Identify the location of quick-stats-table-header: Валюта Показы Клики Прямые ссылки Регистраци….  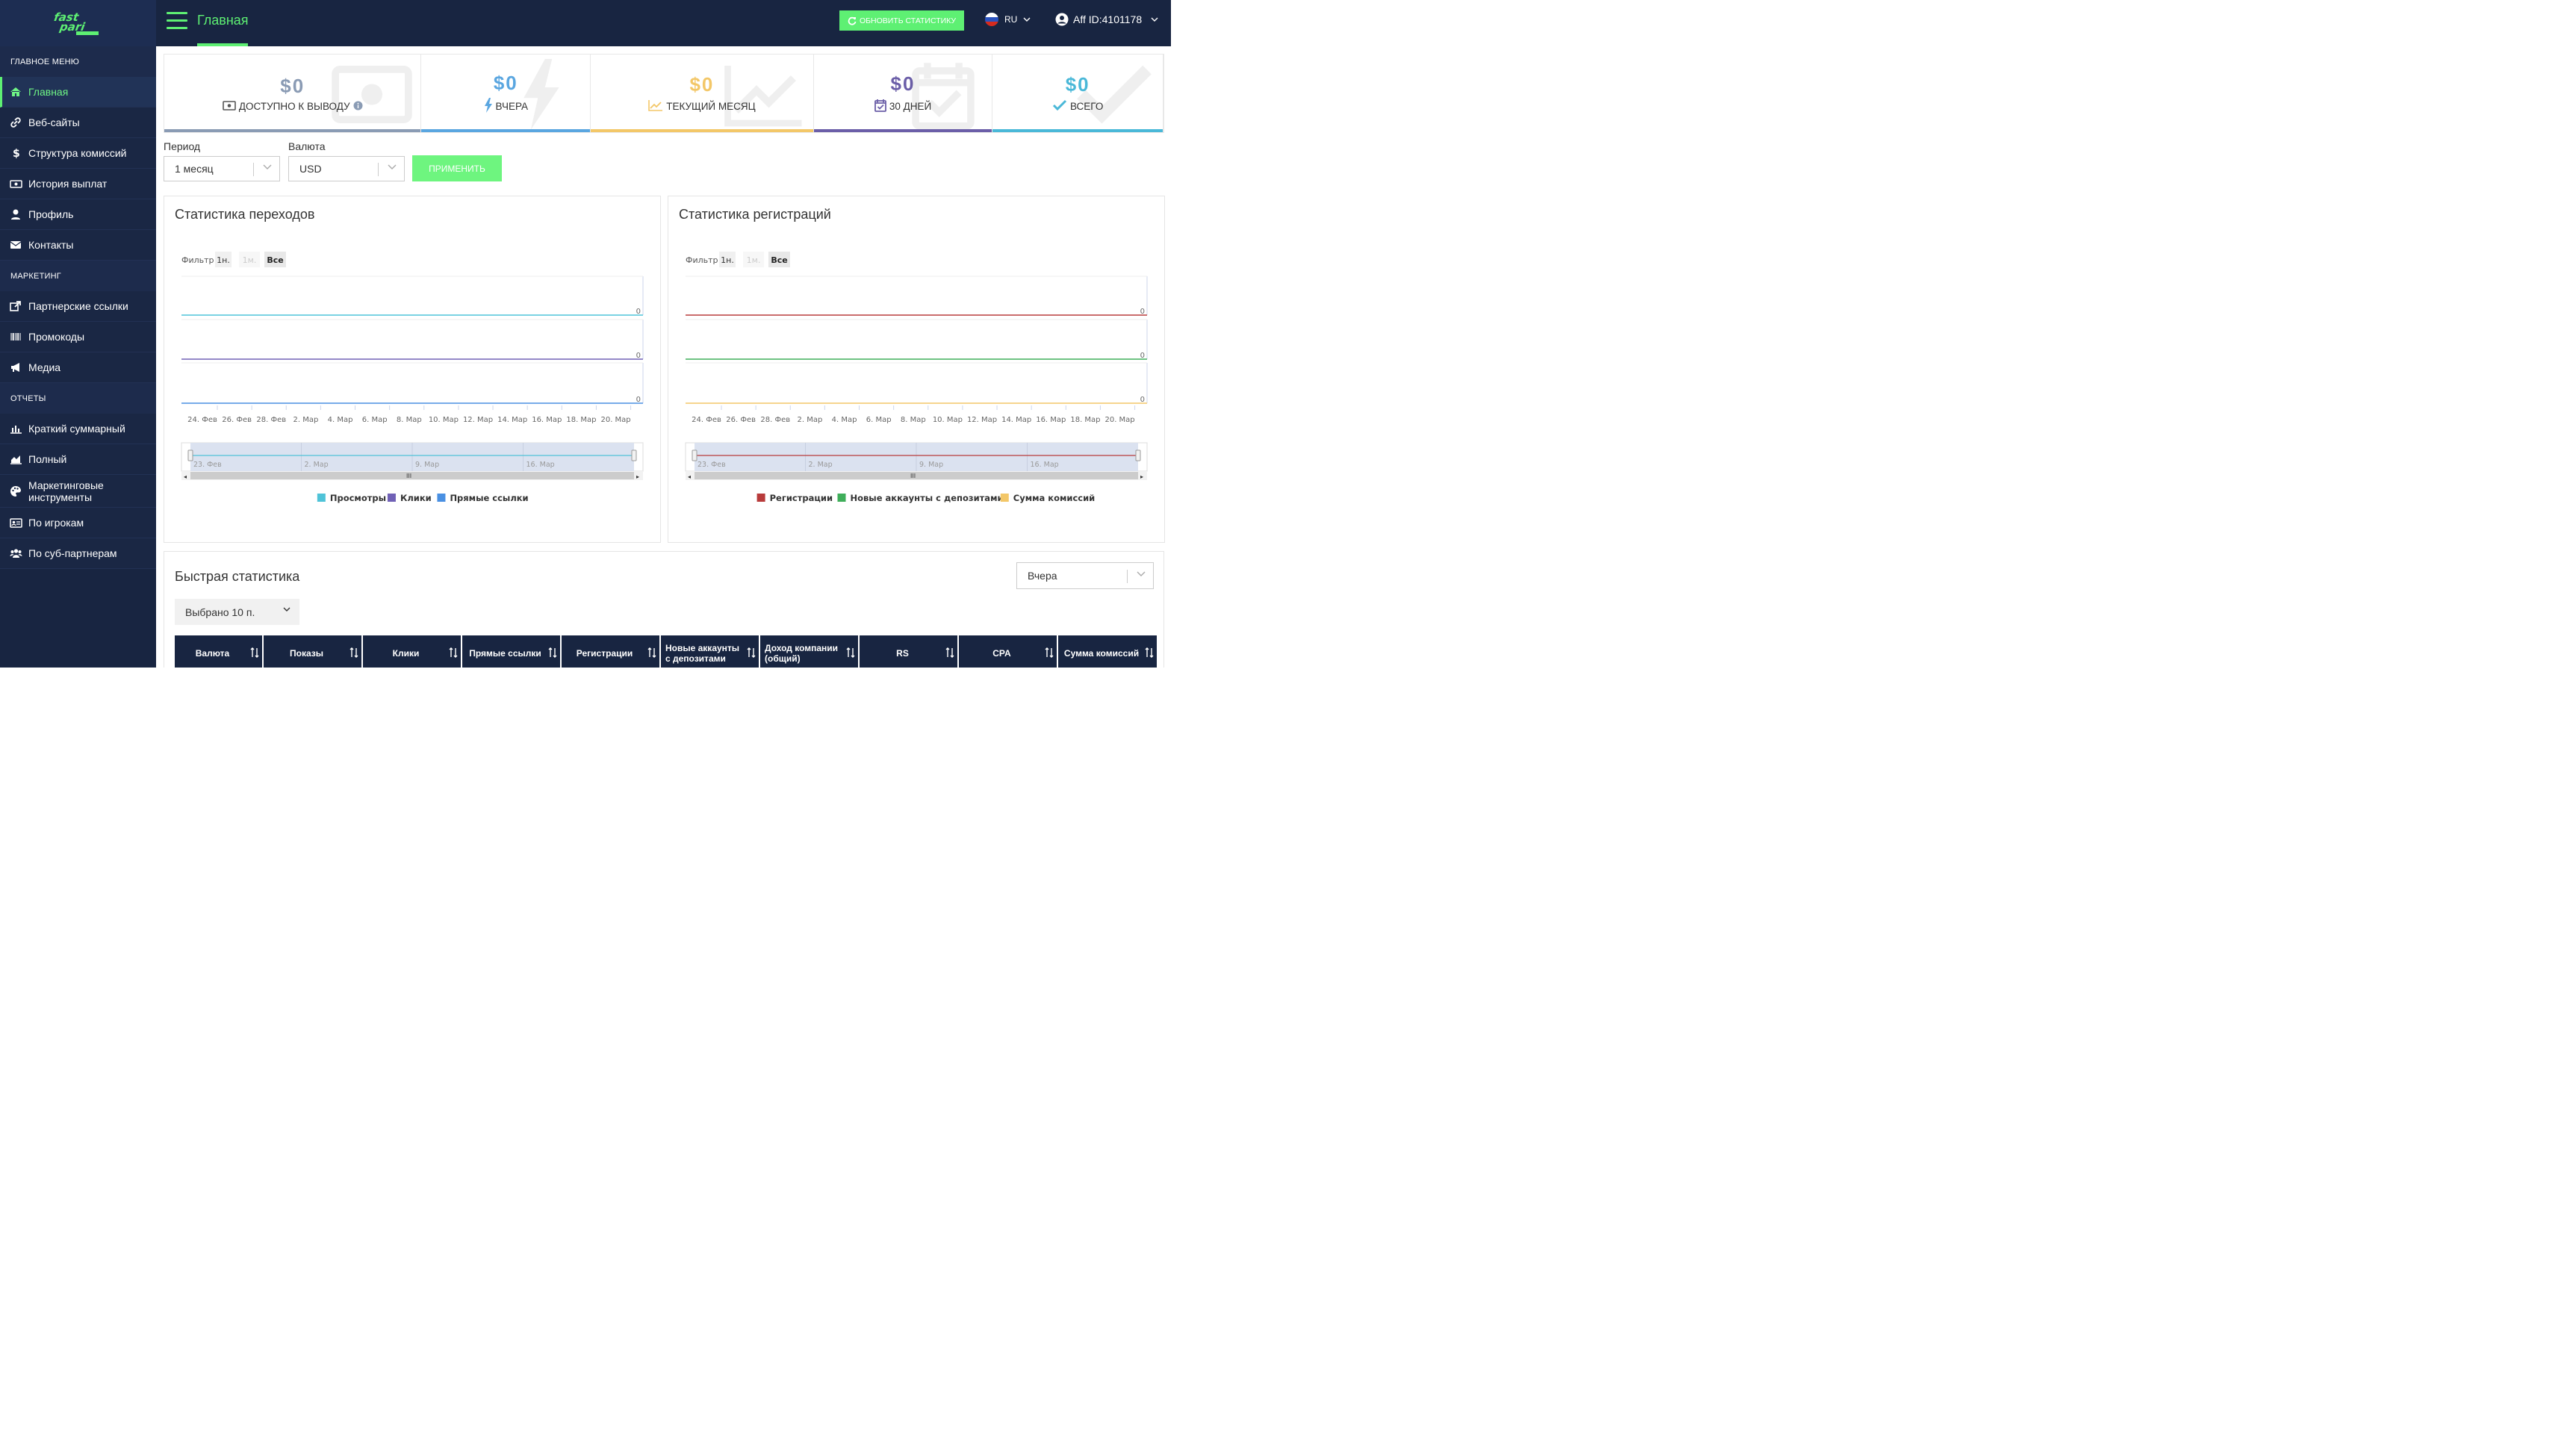
(666, 651).